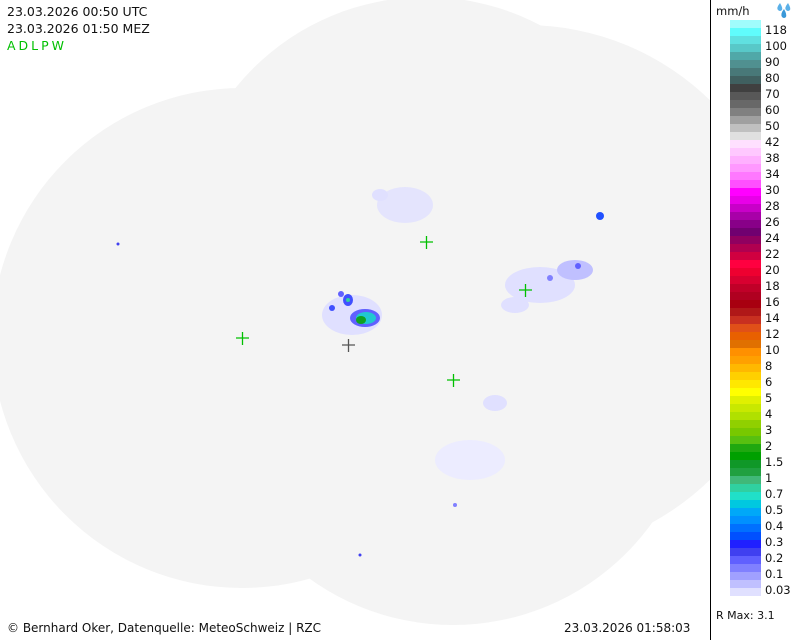  I want to click on scale-label: 38, so click(772, 158).